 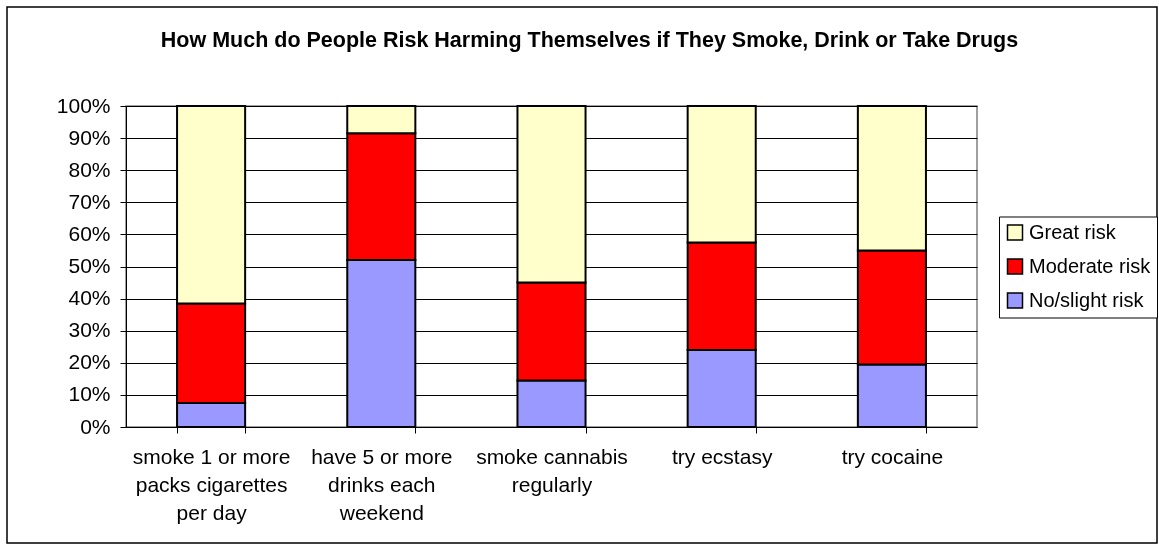 What do you see at coordinates (1073, 231) in the screenshot?
I see `legend-label: Great risk` at bounding box center [1073, 231].